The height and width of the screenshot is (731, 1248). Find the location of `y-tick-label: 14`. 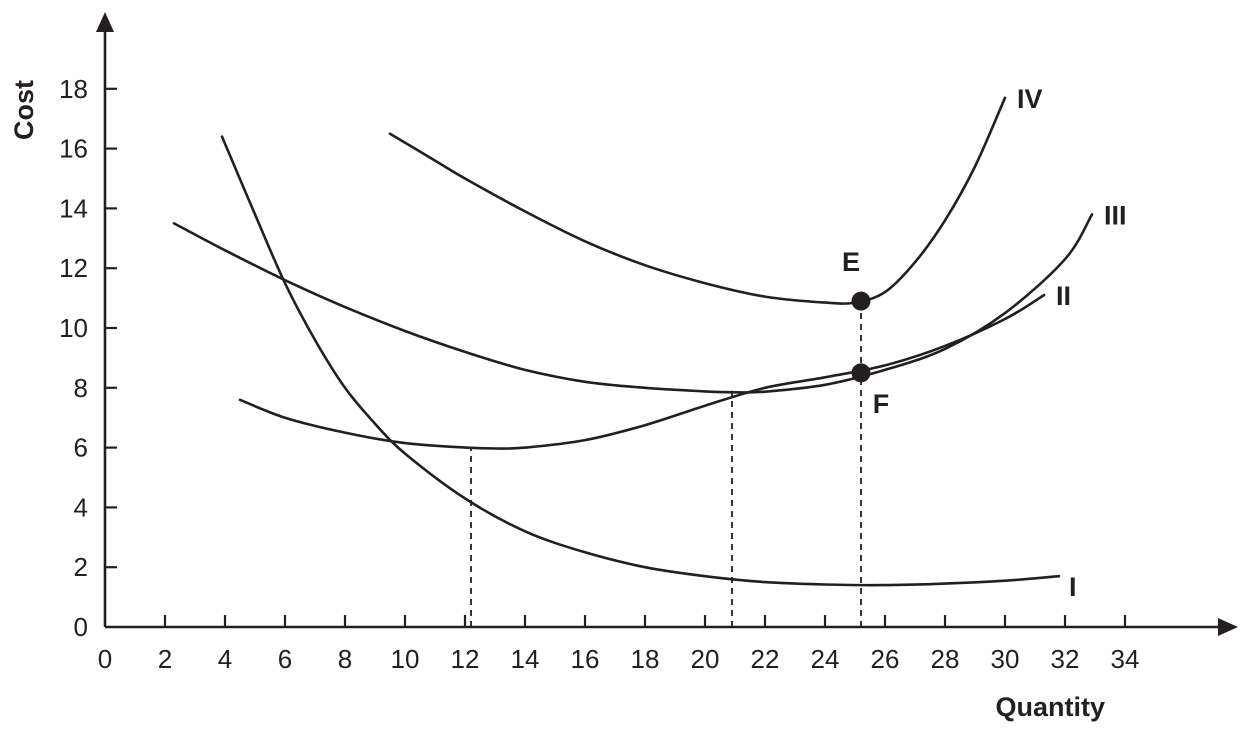

y-tick-label: 14 is located at coordinates (73, 208).